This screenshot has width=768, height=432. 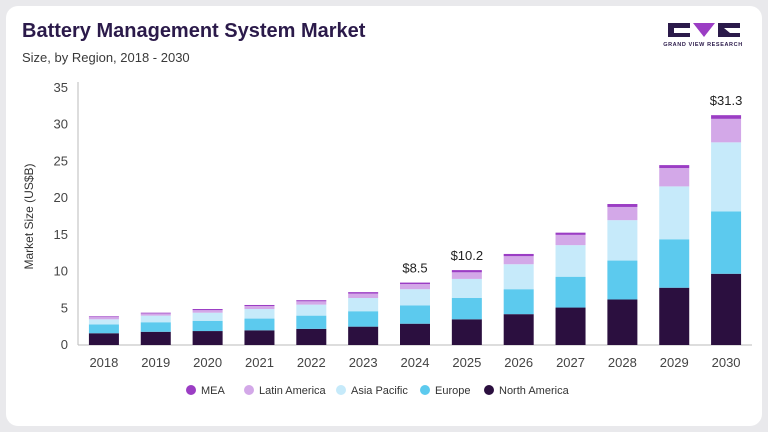 I want to click on y-tick-label: 25, so click(x=61, y=160).